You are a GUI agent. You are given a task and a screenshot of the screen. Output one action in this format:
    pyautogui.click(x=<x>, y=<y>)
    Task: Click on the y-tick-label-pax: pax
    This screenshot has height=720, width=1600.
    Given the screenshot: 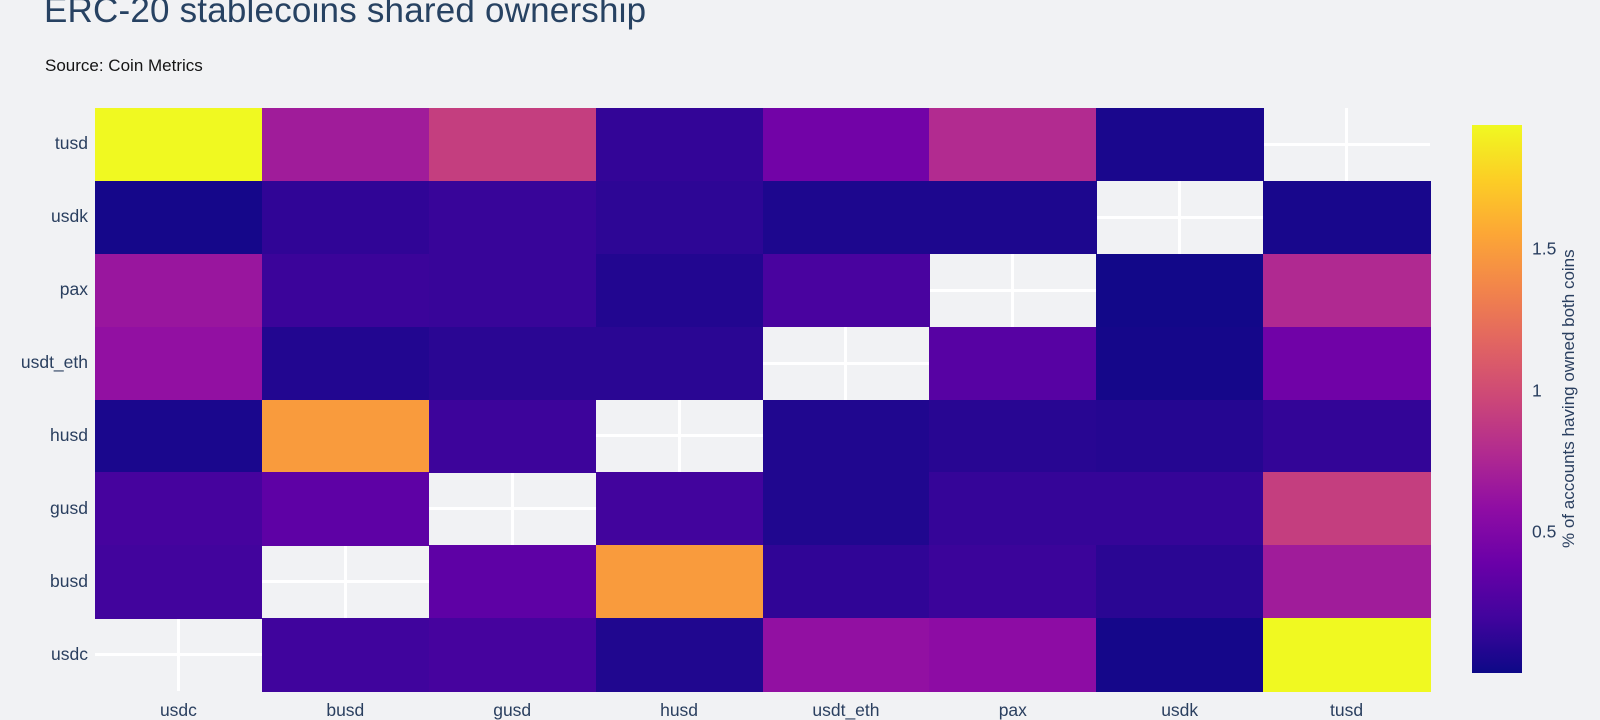 What is the action you would take?
    pyautogui.click(x=73, y=289)
    